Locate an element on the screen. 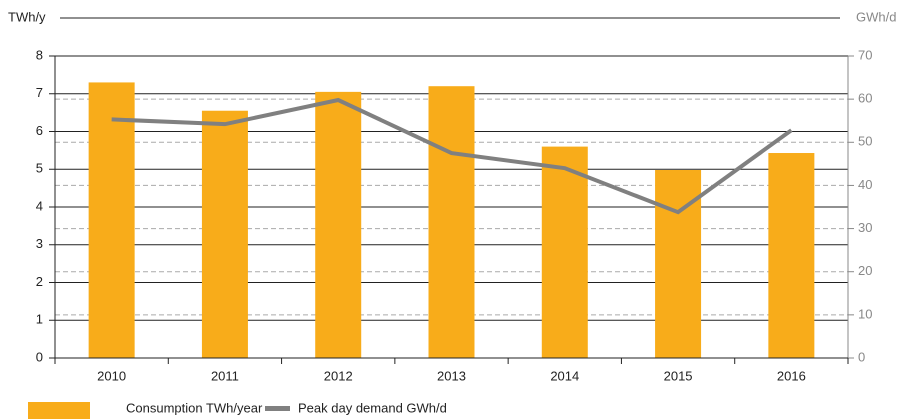  y2-axis-label: GWh/d is located at coordinates (876, 16).